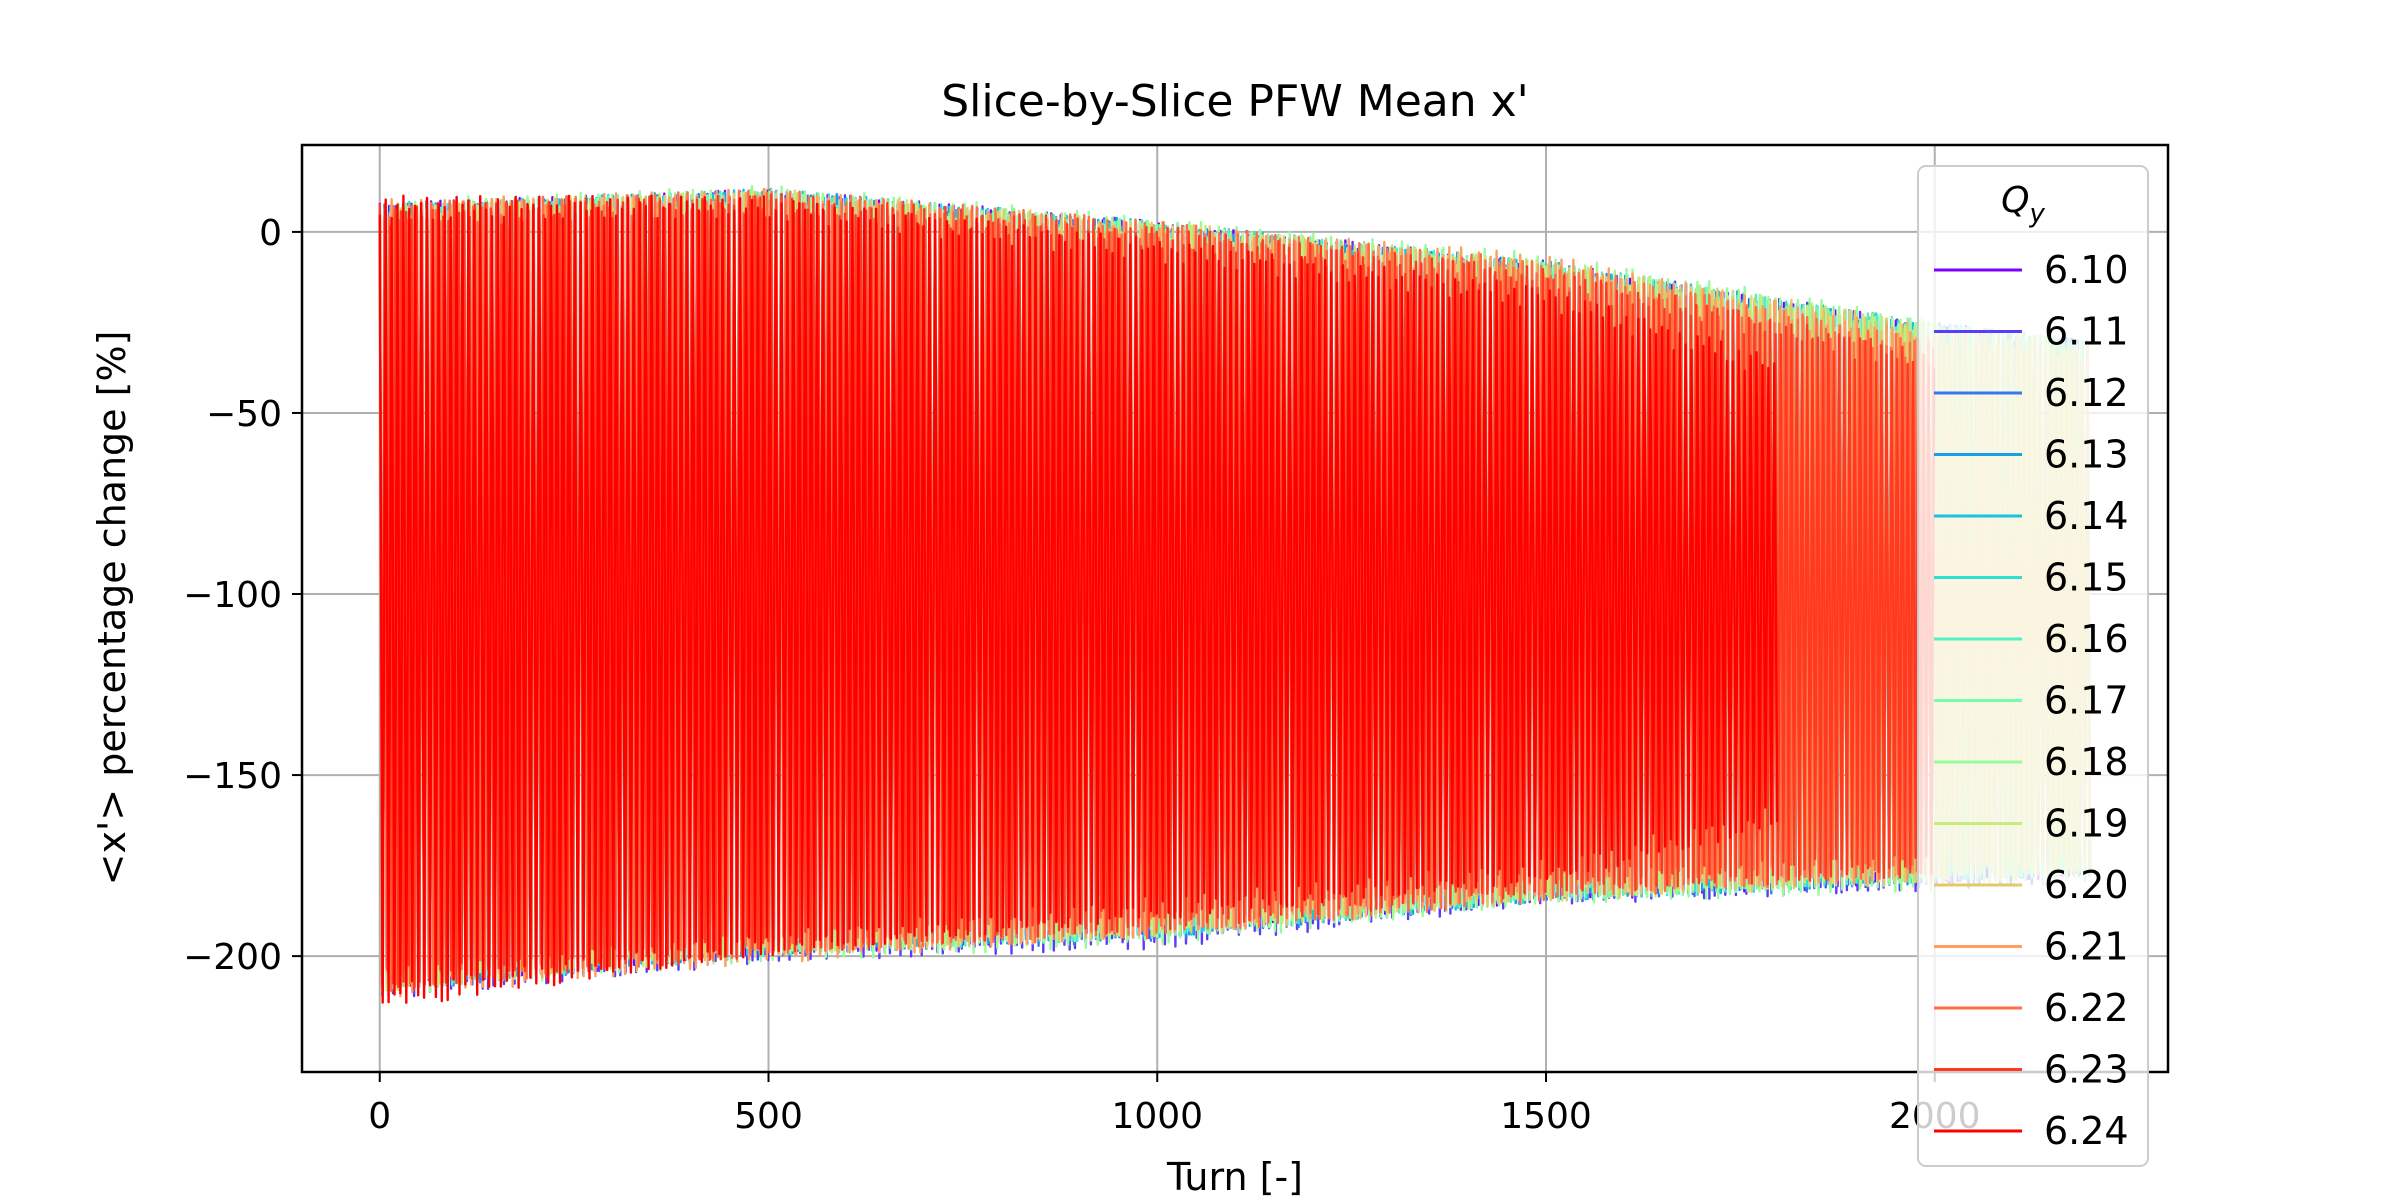 This screenshot has height=1200, width=2400. Describe the element at coordinates (2086, 332) in the screenshot. I see `legend-label: 6.11` at that location.